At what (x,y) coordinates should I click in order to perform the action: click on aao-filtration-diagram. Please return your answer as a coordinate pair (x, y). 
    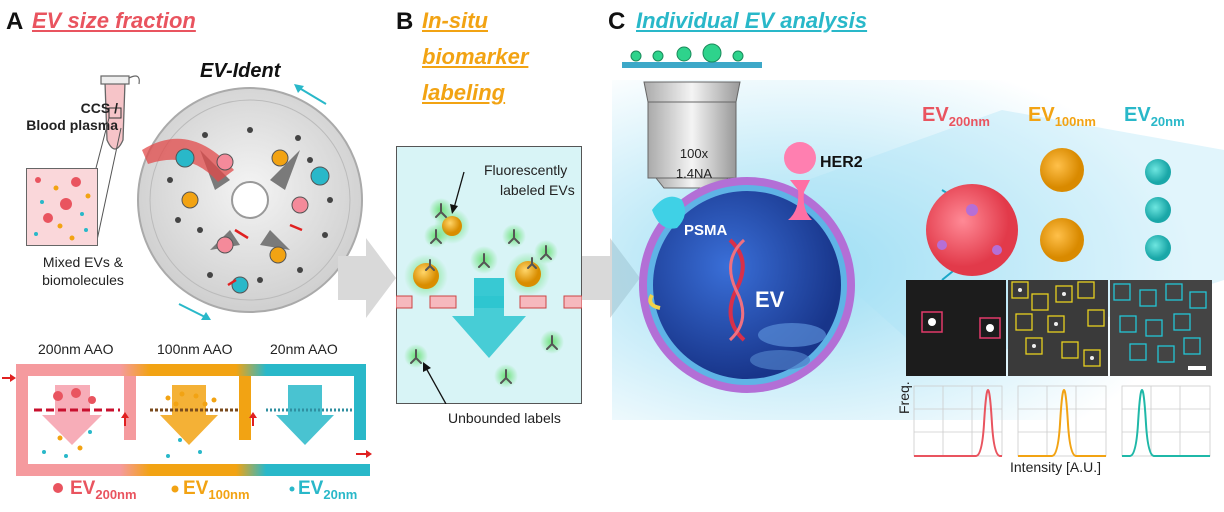
    Looking at the image, I should click on (187, 420).